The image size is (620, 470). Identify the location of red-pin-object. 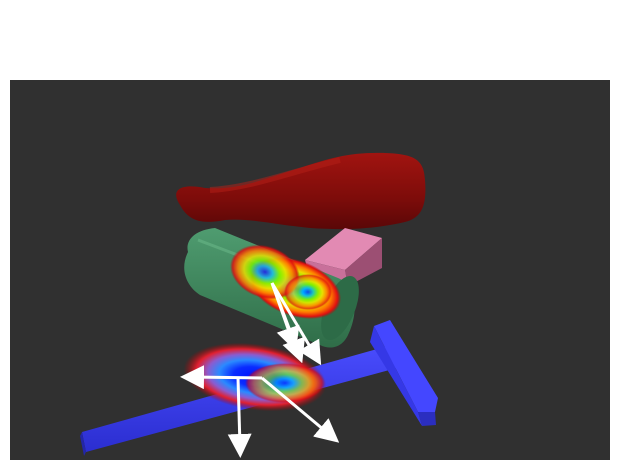
(301, 191).